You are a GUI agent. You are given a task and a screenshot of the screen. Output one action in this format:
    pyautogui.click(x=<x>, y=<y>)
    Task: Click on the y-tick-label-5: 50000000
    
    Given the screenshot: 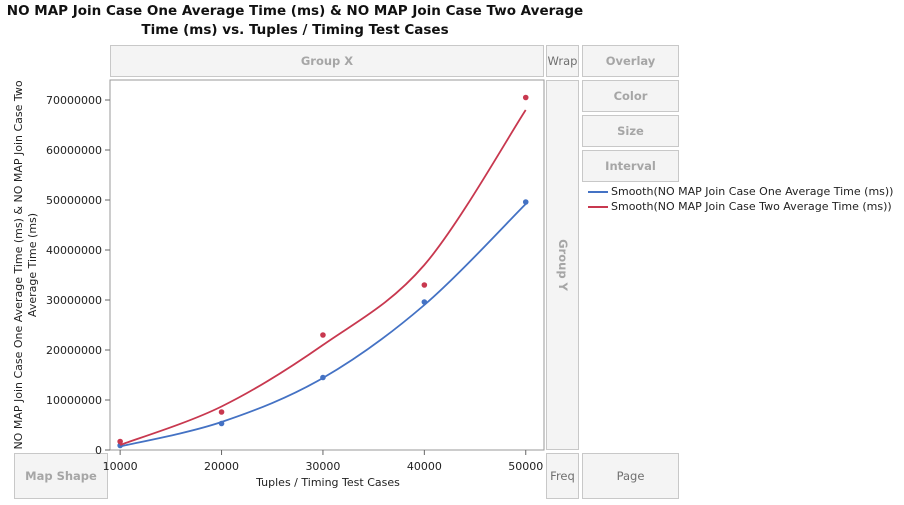 What is the action you would take?
    pyautogui.click(x=74, y=200)
    